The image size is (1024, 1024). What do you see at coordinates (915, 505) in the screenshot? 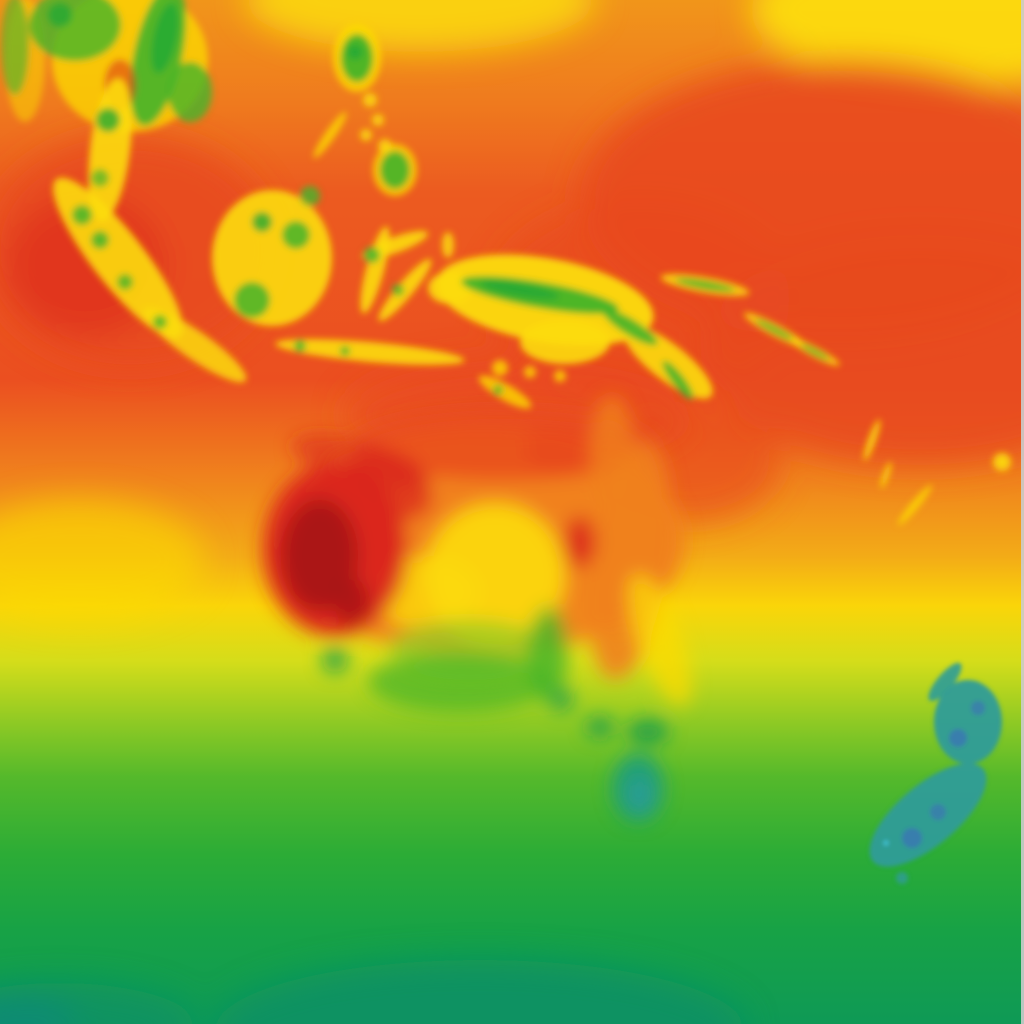
I see `new-caledonia` at bounding box center [915, 505].